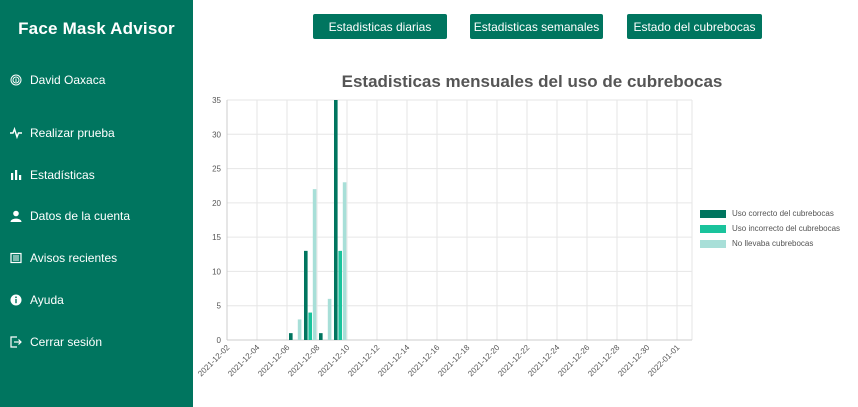 The image size is (858, 407). Describe the element at coordinates (74, 258) in the screenshot. I see `sidebar-item-label: Avisos recientes` at that location.